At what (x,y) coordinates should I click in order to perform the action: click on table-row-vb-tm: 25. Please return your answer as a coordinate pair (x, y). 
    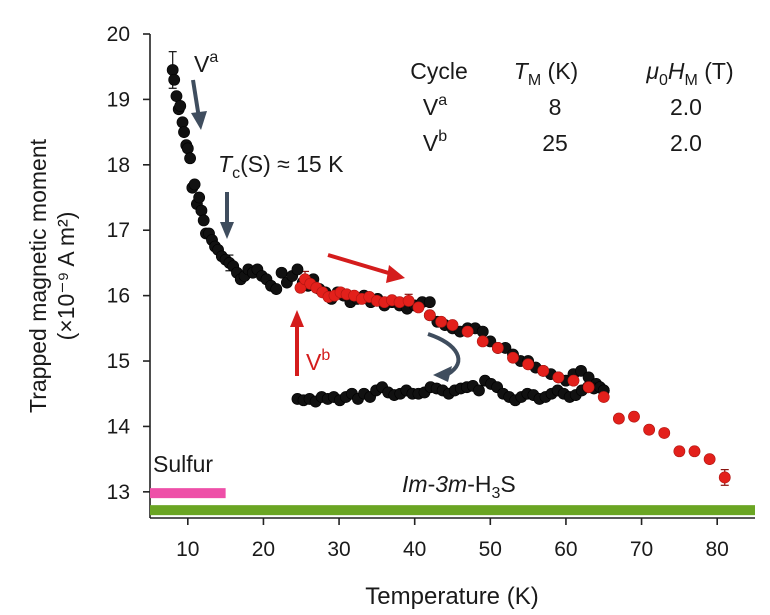
    Looking at the image, I should click on (555, 143).